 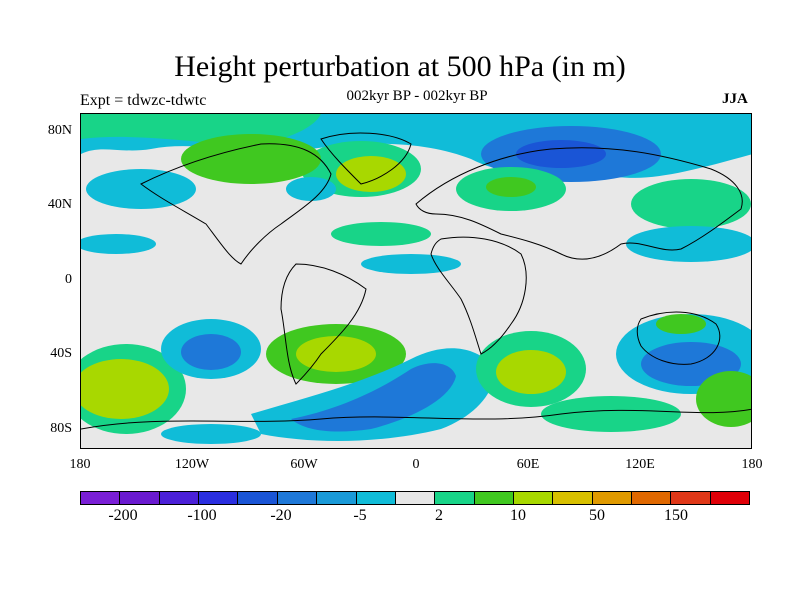 I want to click on s-america-positive-core, so click(x=336, y=354).